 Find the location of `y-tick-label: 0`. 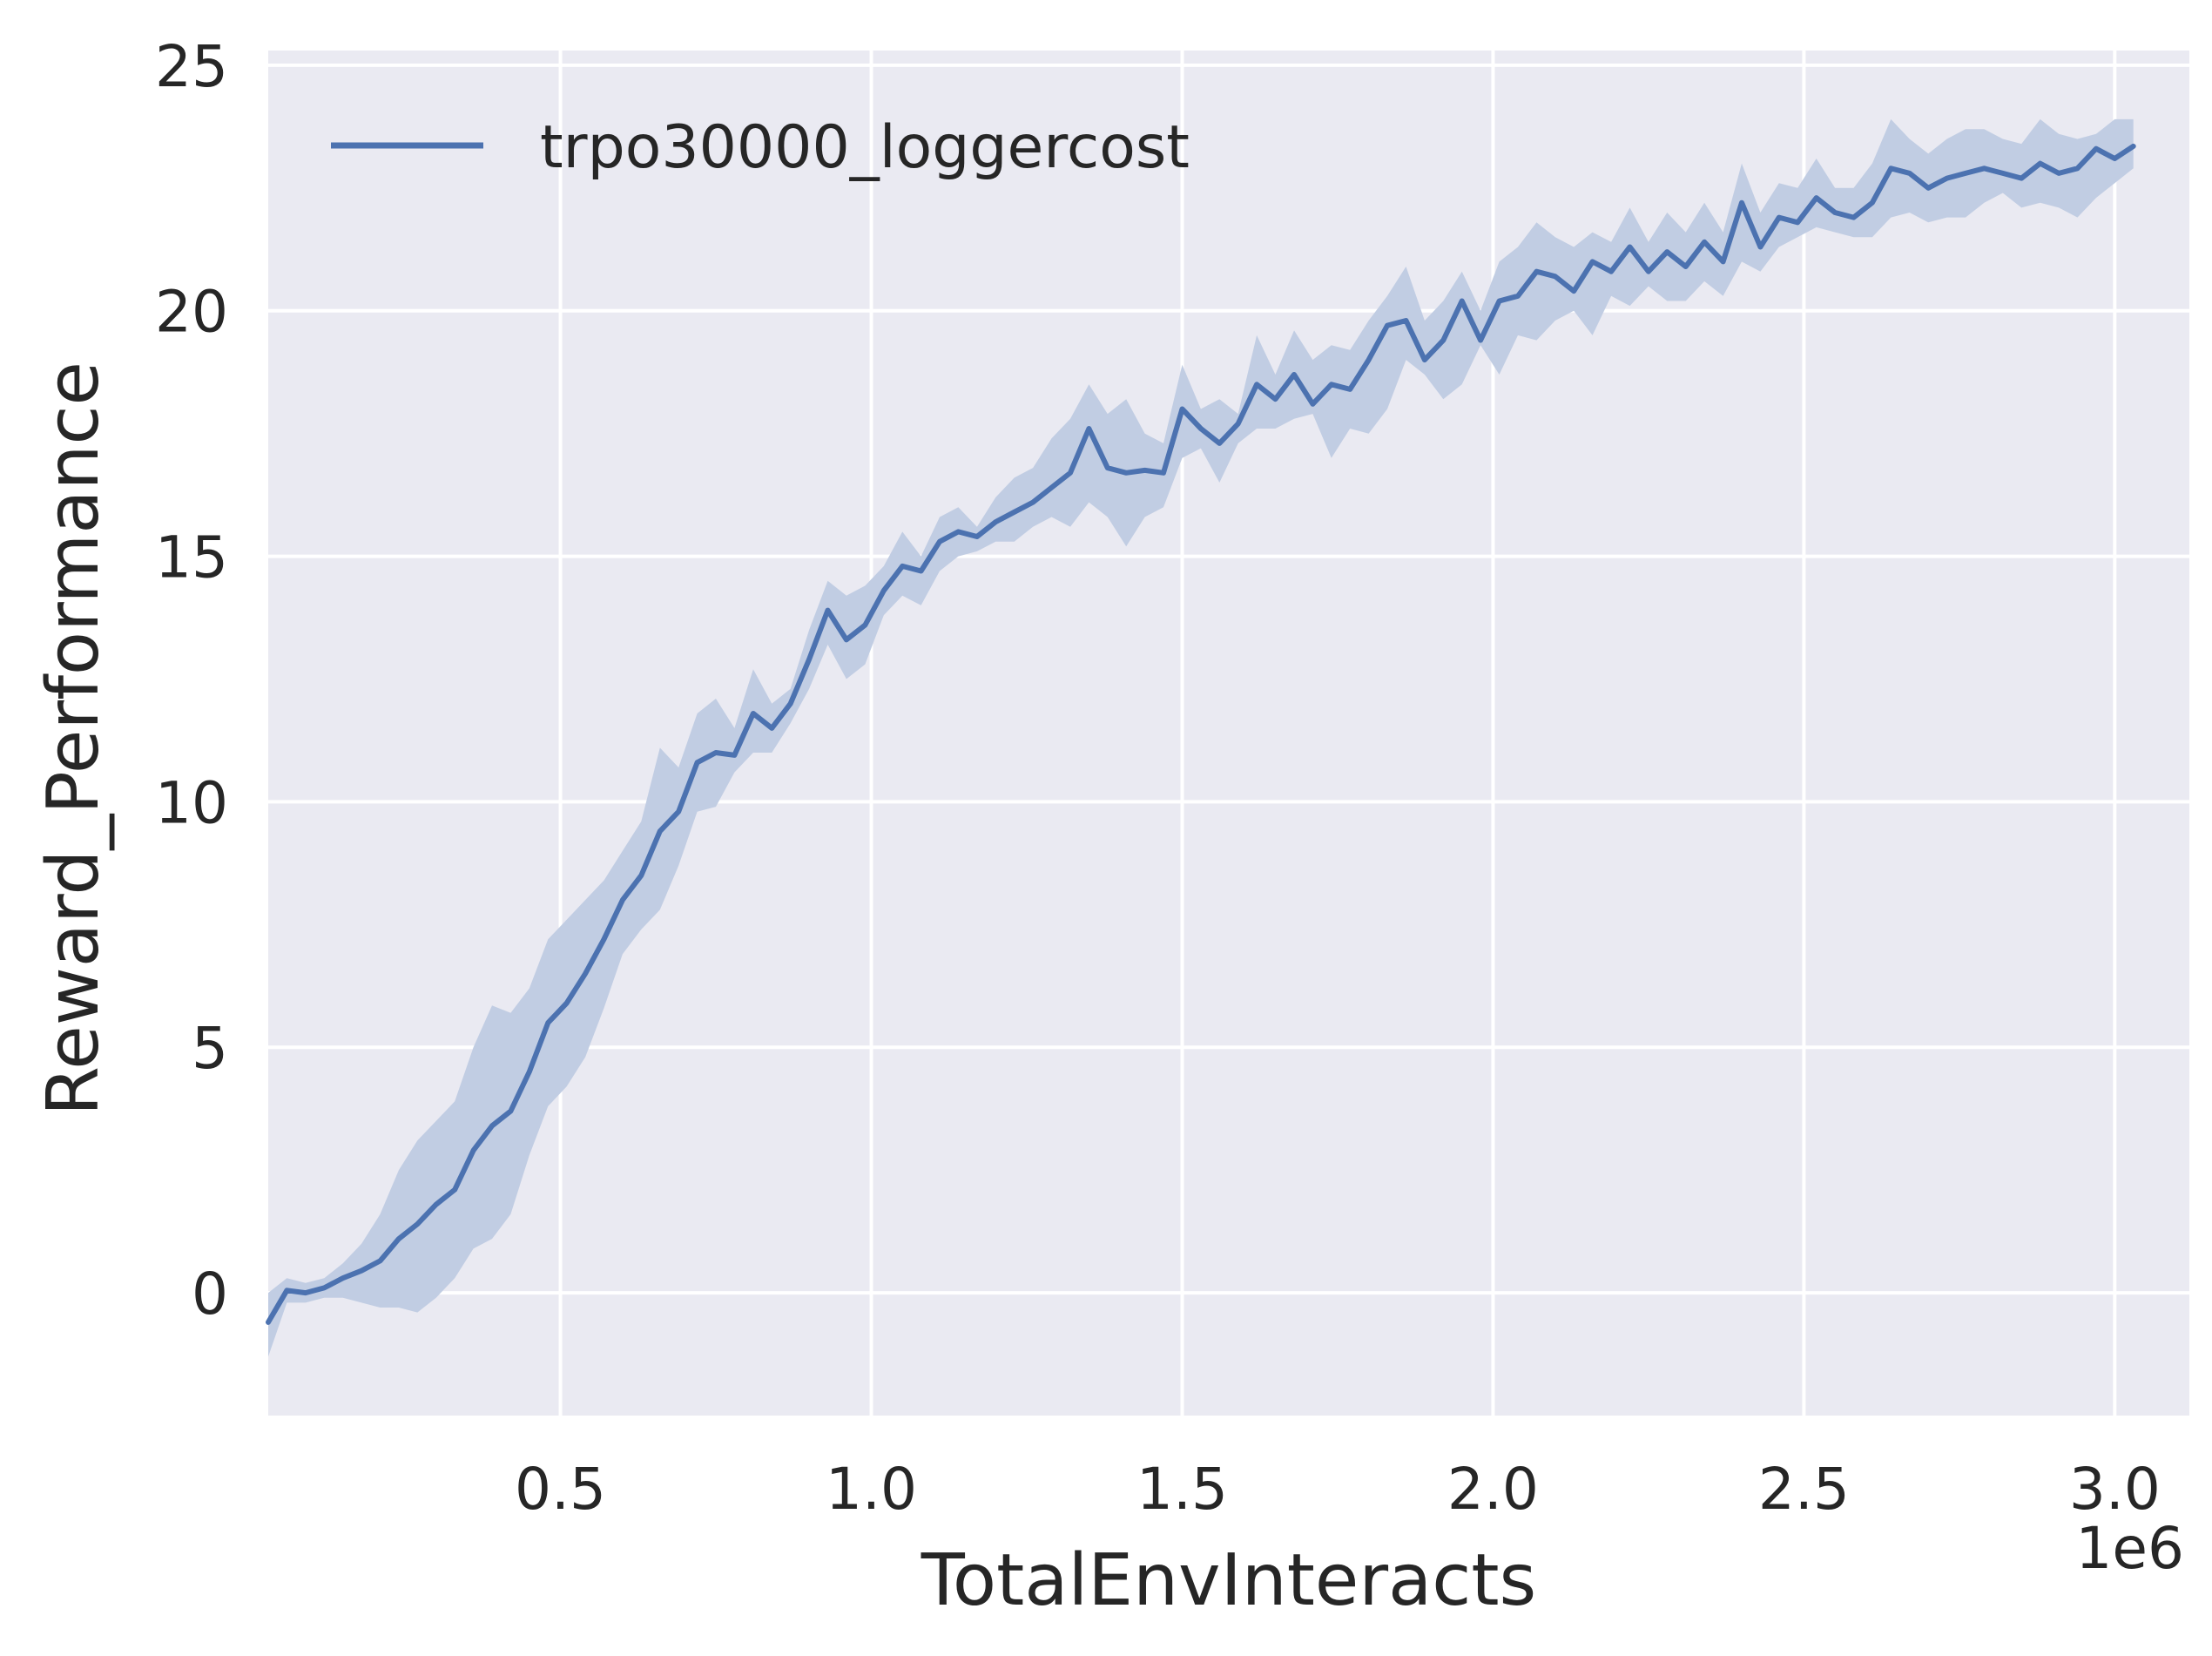

y-tick-label: 0 is located at coordinates (210, 1294).